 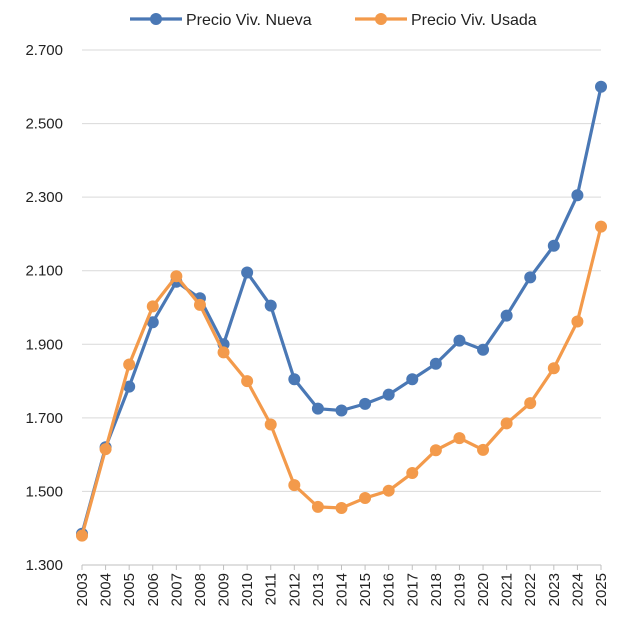 I want to click on x-tick-label: 2022, so click(x=530, y=589).